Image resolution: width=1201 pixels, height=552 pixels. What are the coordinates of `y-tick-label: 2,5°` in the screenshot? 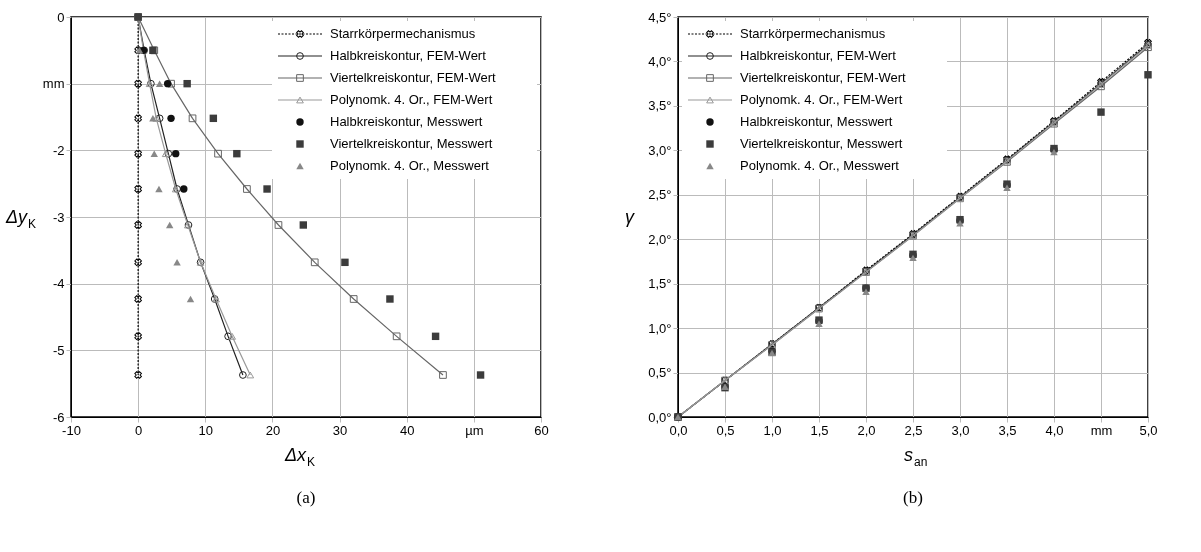 It's located at (660, 195).